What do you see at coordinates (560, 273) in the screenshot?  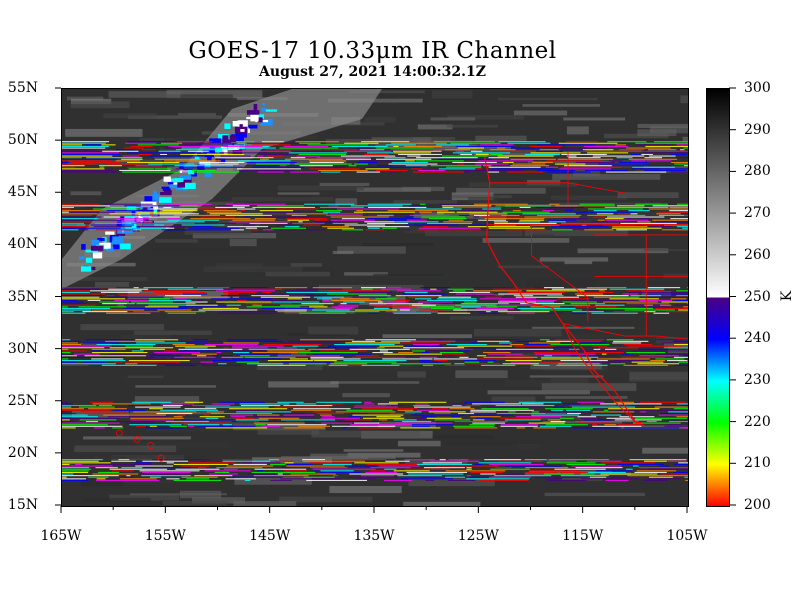 I see `state-border` at bounding box center [560, 273].